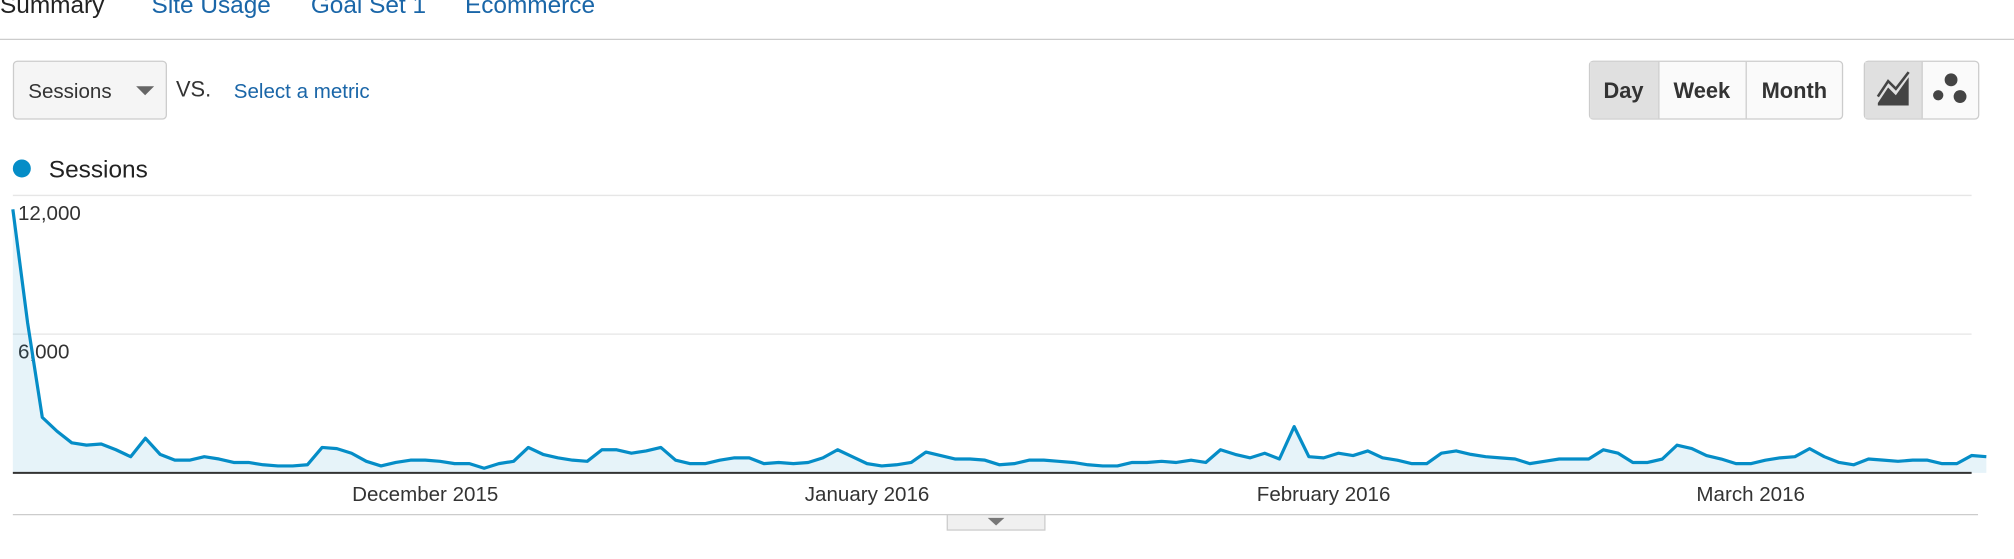  Describe the element at coordinates (145, 91) in the screenshot. I see `dropdown-arrow` at that location.